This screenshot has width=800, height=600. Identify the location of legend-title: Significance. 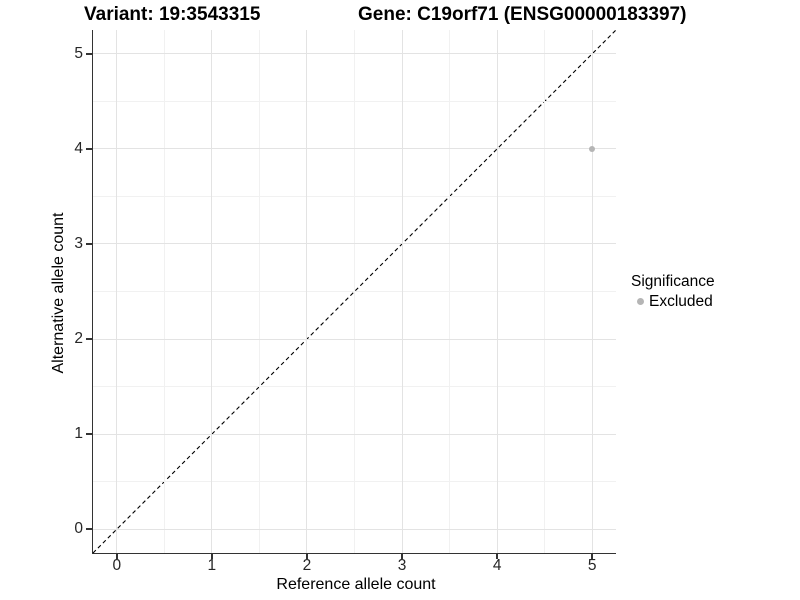
(673, 281).